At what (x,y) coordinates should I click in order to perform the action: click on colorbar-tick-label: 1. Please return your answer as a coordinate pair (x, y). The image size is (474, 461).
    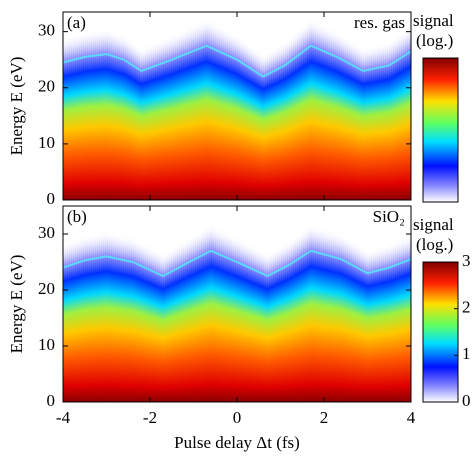
    Looking at the image, I should click on (466, 353).